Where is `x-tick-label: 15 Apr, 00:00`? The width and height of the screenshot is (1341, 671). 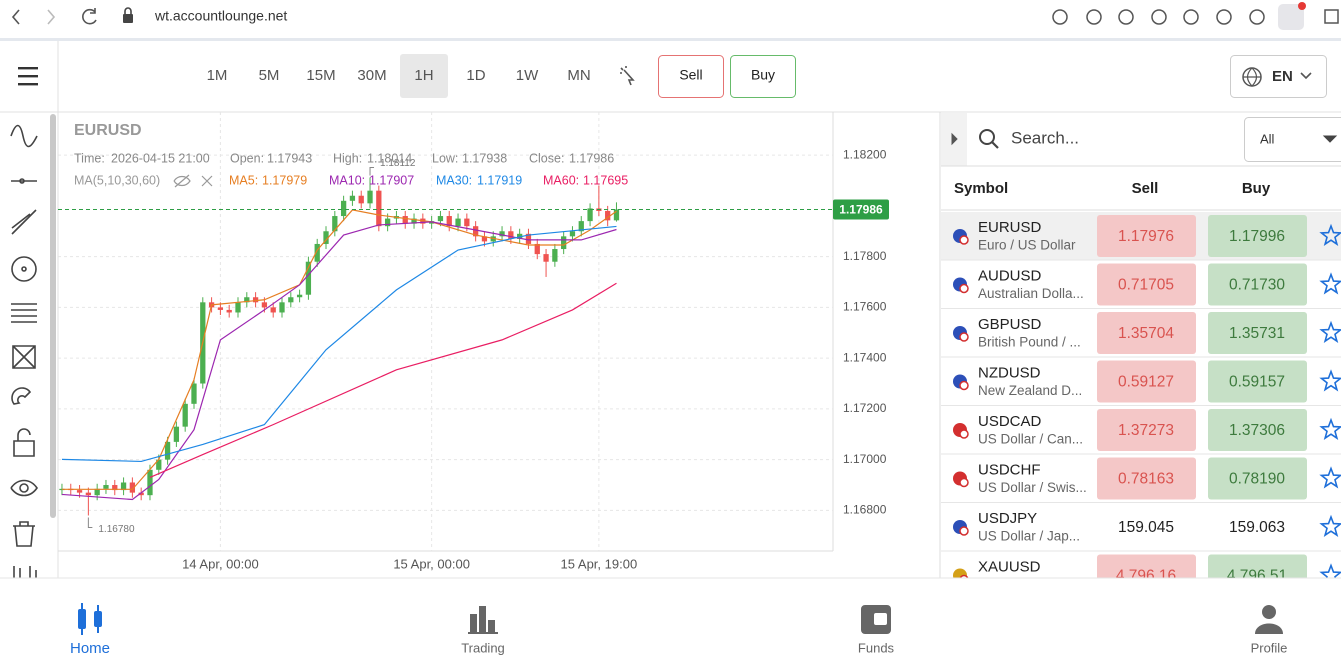 x-tick-label: 15 Apr, 00:00 is located at coordinates (431, 563).